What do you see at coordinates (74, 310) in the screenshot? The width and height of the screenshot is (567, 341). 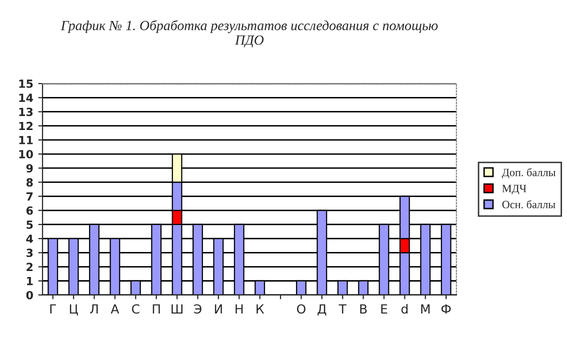 I see `x-tick-label: Ц` at bounding box center [74, 310].